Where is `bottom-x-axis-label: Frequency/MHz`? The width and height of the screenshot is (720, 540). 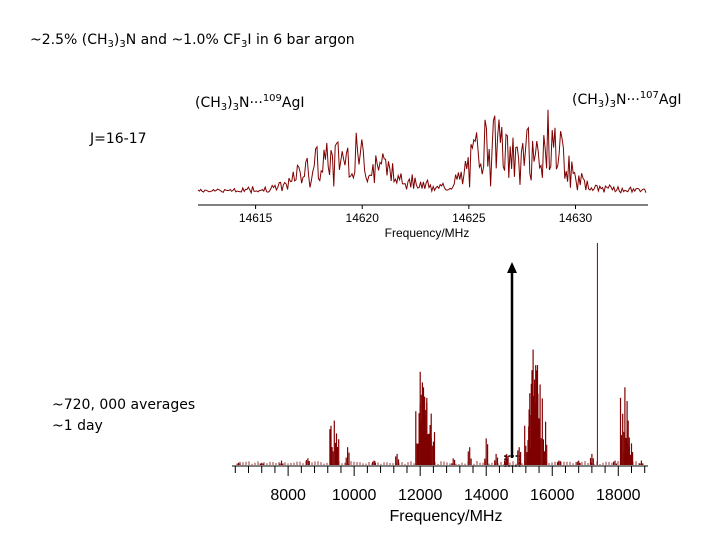 bottom-x-axis-label: Frequency/MHz is located at coordinates (446, 516).